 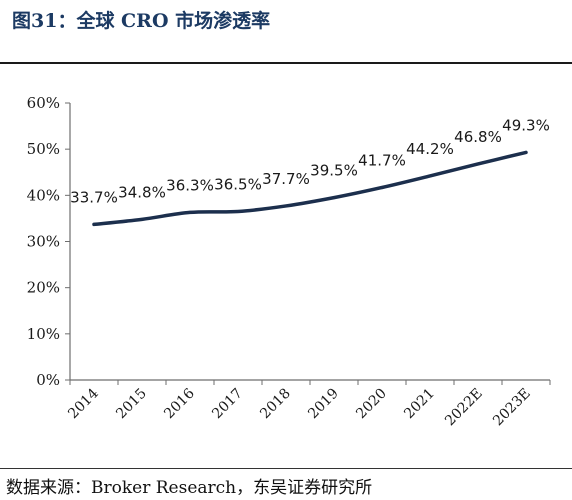 I want to click on x-tick-label: 2015, so click(x=131, y=404).